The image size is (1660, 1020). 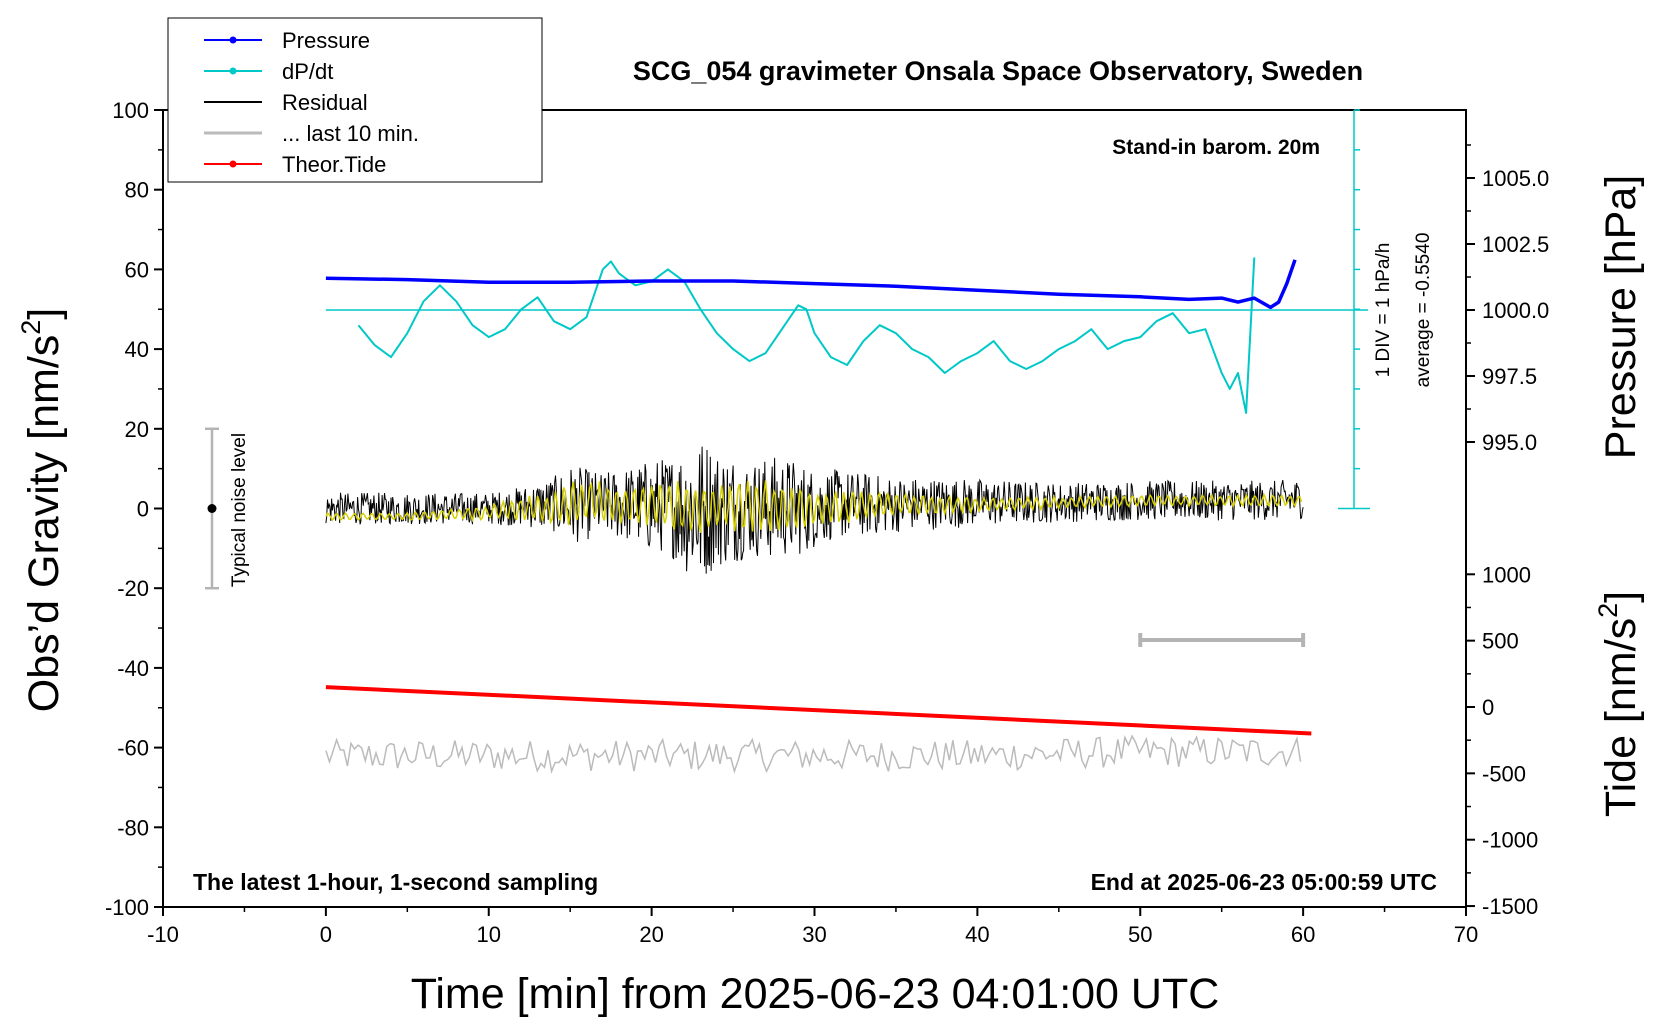 What do you see at coordinates (1515, 178) in the screenshot?
I see `pressure-tick-label: 1005.0` at bounding box center [1515, 178].